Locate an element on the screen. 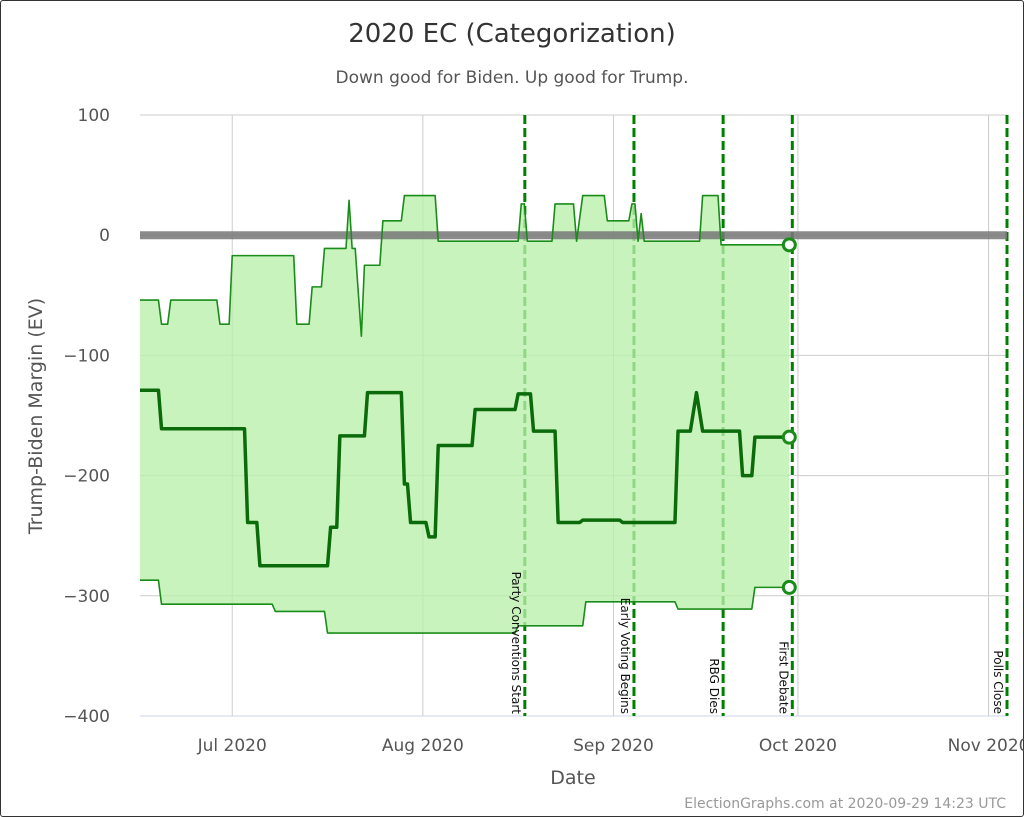 The width and height of the screenshot is (1024, 817). x-tick-label: Jul 2020 is located at coordinates (232, 746).